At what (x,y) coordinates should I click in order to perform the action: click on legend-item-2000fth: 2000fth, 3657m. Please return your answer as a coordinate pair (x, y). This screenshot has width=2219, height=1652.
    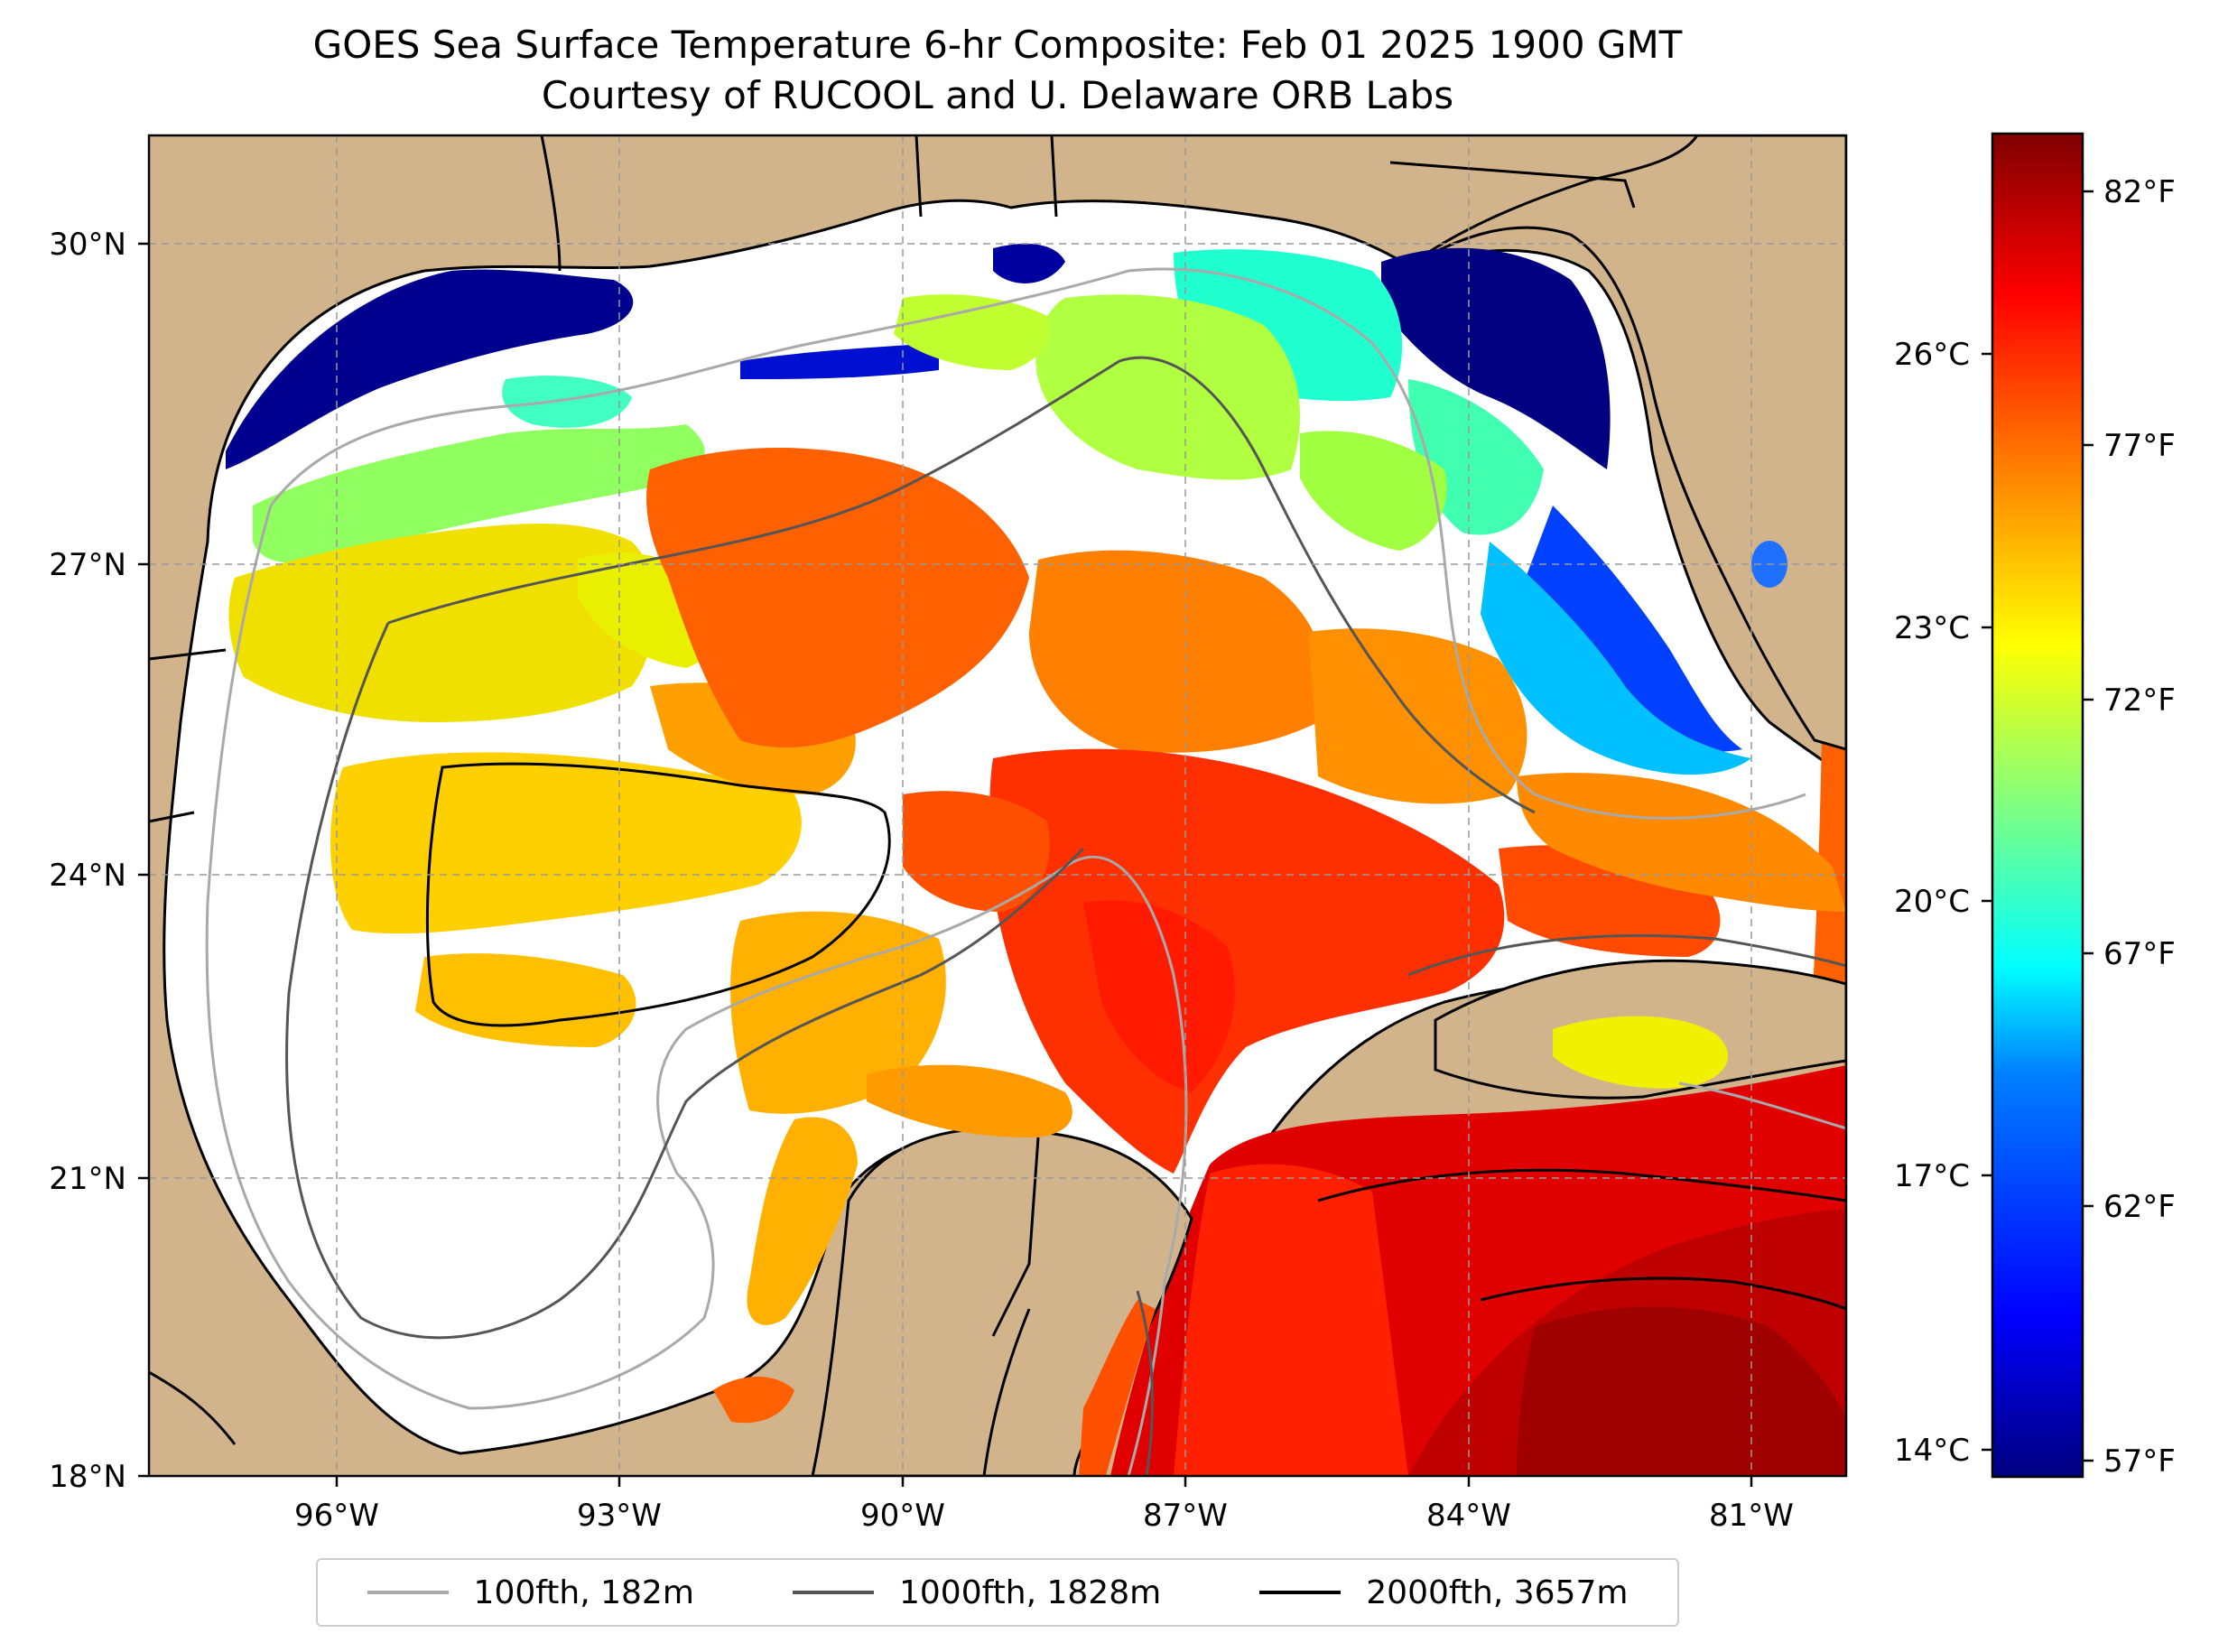
    Looking at the image, I should click on (1443, 1592).